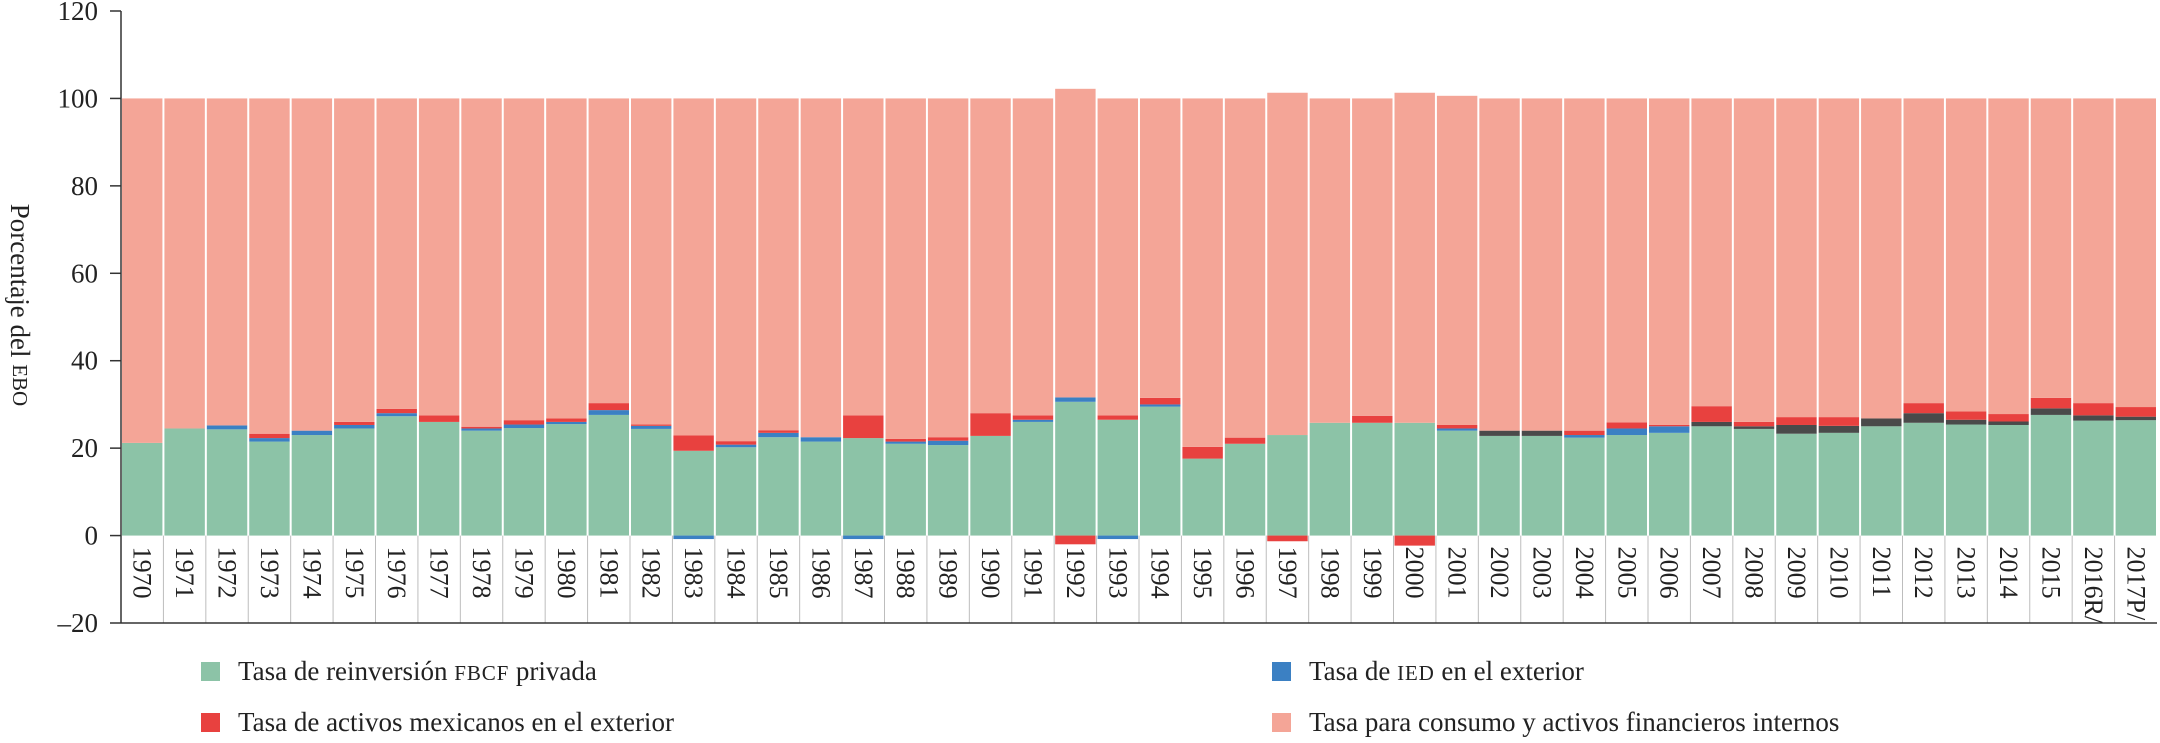 The image size is (2160, 743). What do you see at coordinates (84, 273) in the screenshot?
I see `y-tick-label: 60` at bounding box center [84, 273].